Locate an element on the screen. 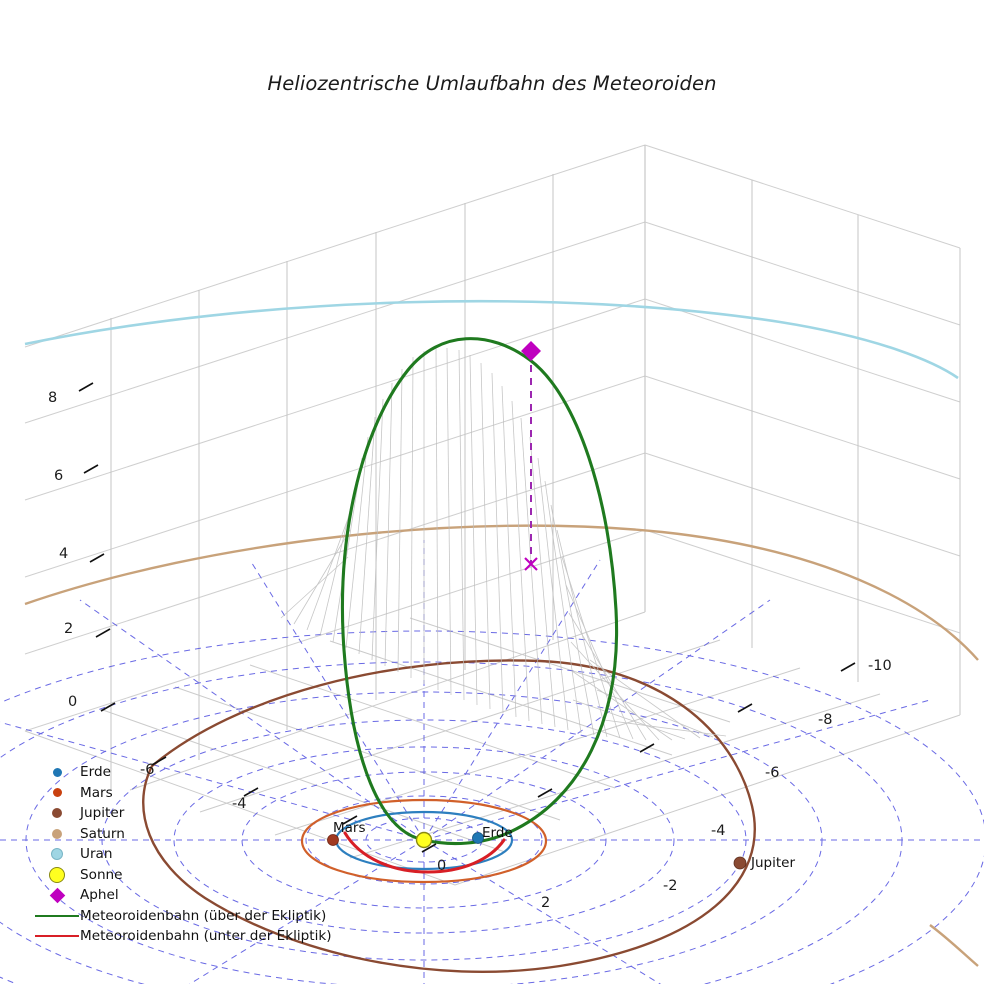 The image size is (984, 984). meteoroid-orbit-below is located at coordinates (424, 852).